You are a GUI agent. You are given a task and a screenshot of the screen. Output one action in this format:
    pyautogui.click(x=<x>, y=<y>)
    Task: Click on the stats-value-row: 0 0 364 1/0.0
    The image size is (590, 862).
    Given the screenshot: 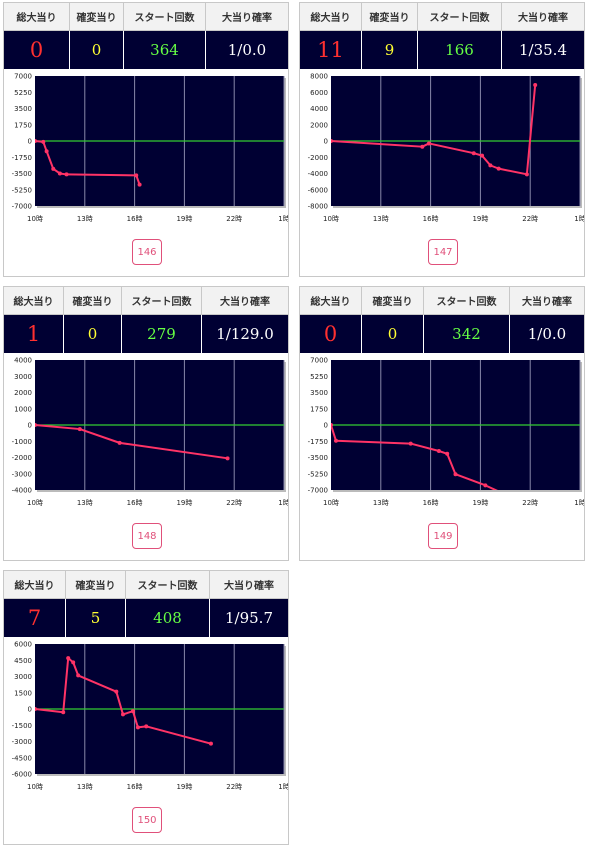 What is the action you would take?
    pyautogui.click(x=146, y=50)
    